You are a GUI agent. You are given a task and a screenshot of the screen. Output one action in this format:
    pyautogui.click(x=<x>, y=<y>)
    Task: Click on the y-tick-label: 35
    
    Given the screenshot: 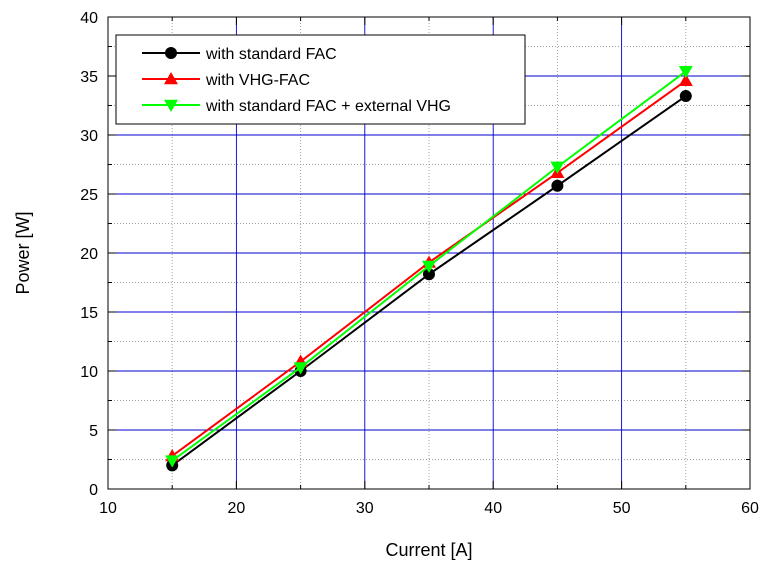 What is the action you would take?
    pyautogui.click(x=89, y=77)
    